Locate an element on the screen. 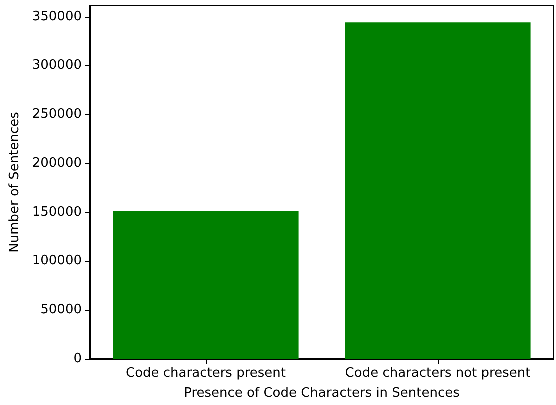 This screenshot has width=556, height=405. y-tick-label: 200000 is located at coordinates (57, 163).